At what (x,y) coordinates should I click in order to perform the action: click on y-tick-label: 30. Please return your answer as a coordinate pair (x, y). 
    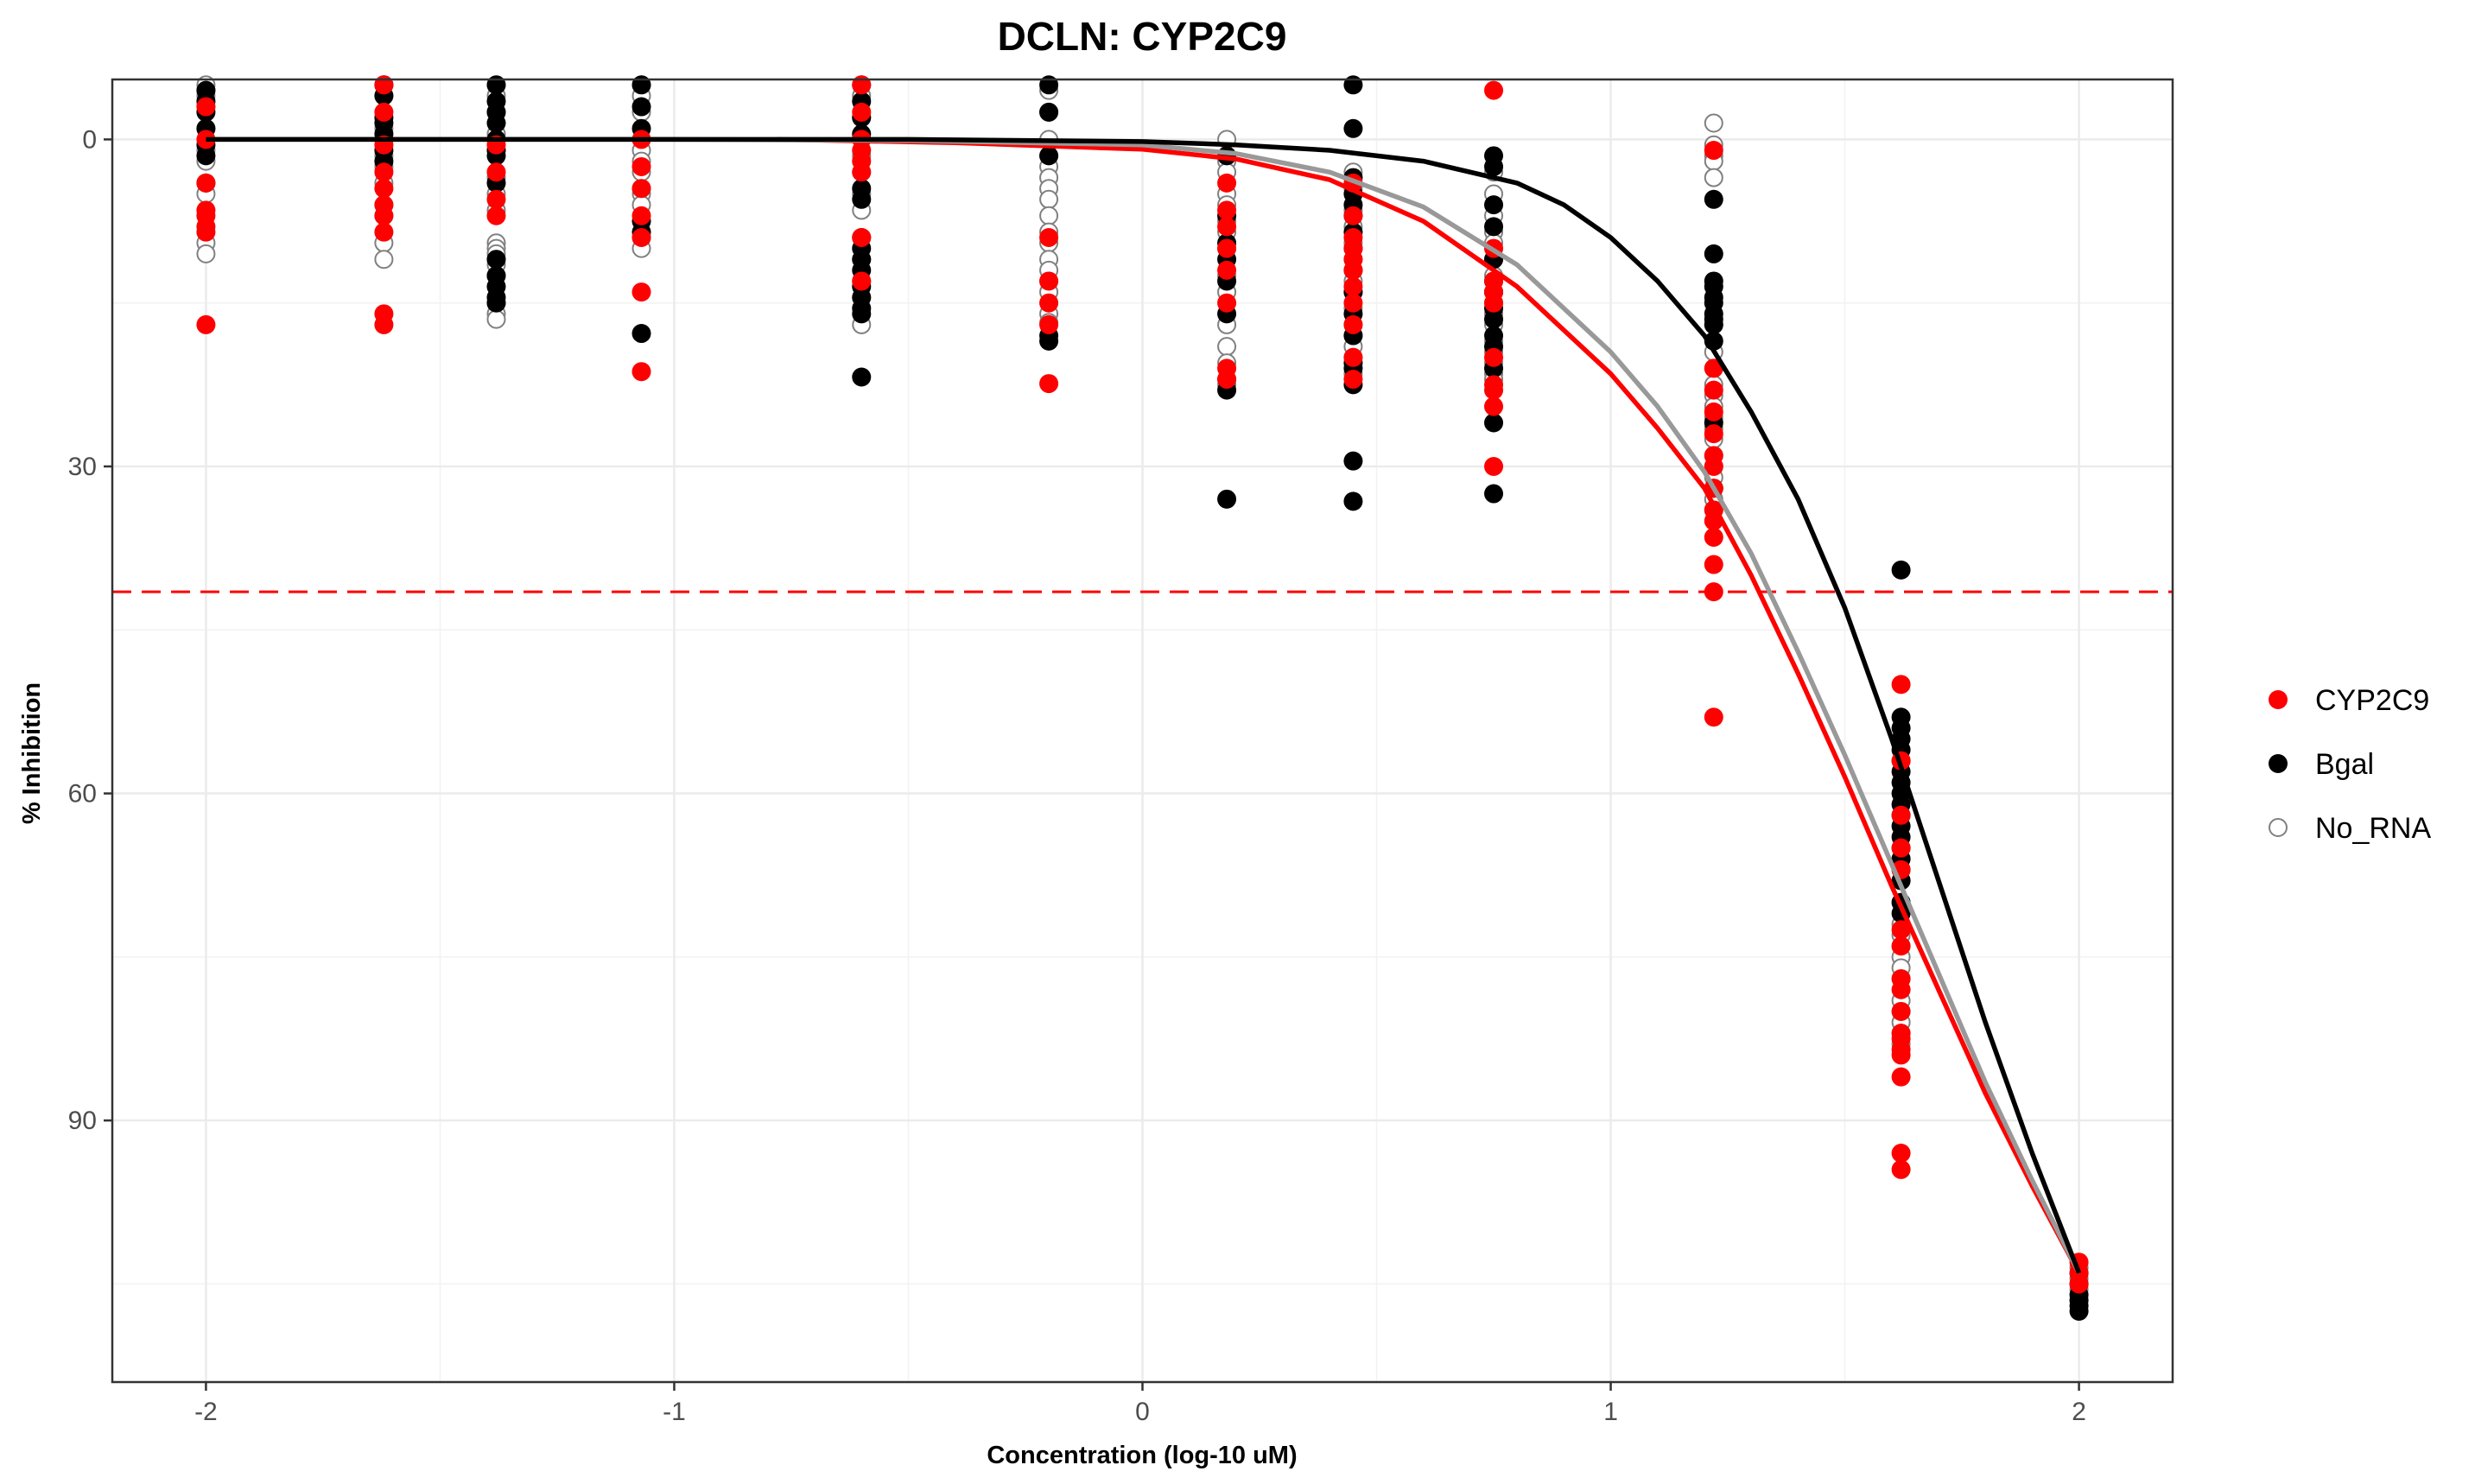
    Looking at the image, I should click on (82, 467).